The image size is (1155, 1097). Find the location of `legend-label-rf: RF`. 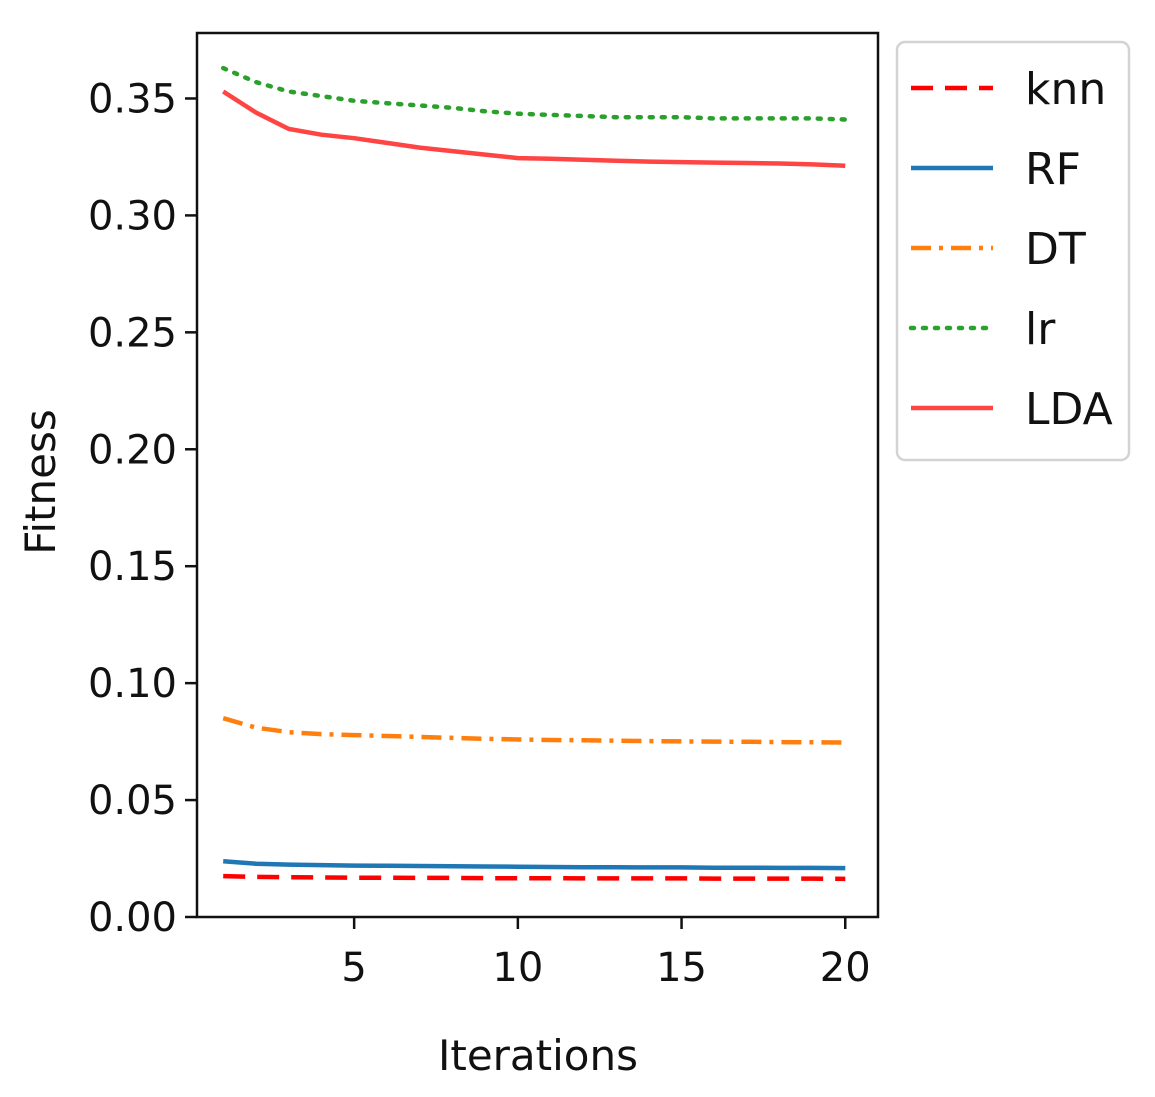

legend-label-rf: RF is located at coordinates (1053, 169).